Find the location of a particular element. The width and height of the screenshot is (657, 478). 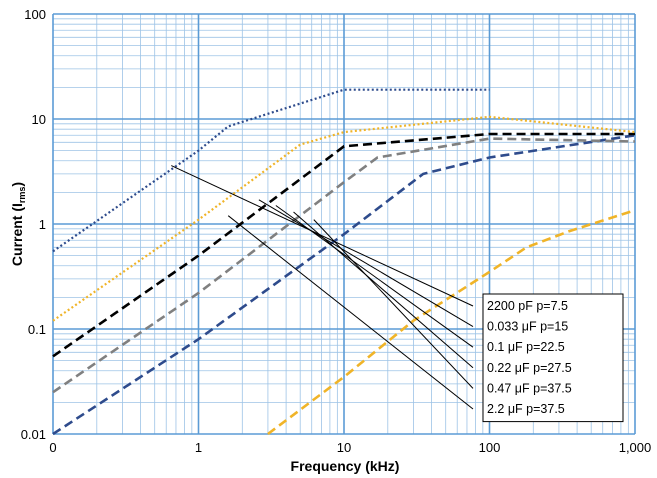

y-axis-title-main: Current (I is located at coordinates (17, 234).